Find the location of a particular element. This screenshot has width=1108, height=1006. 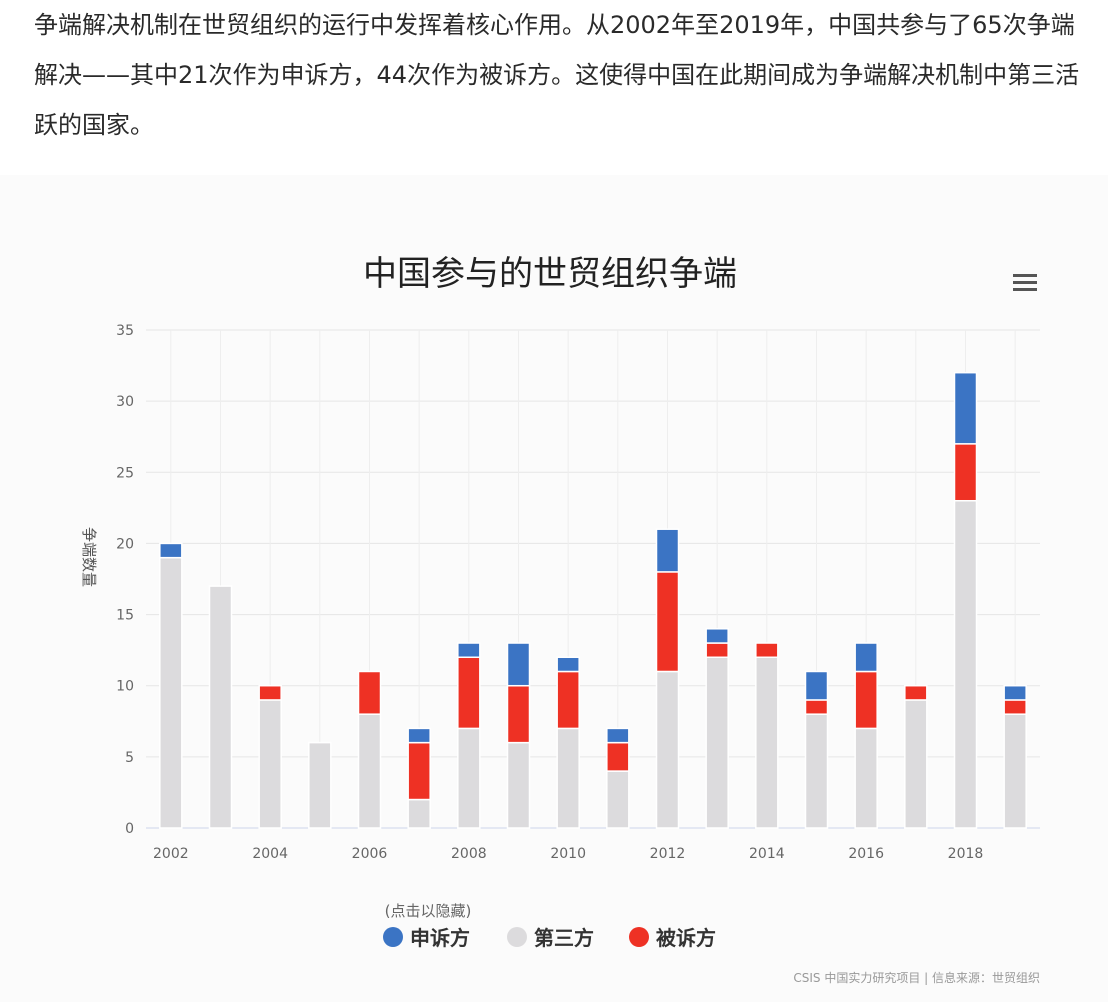

y-tick-label: 30 is located at coordinates (125, 402).